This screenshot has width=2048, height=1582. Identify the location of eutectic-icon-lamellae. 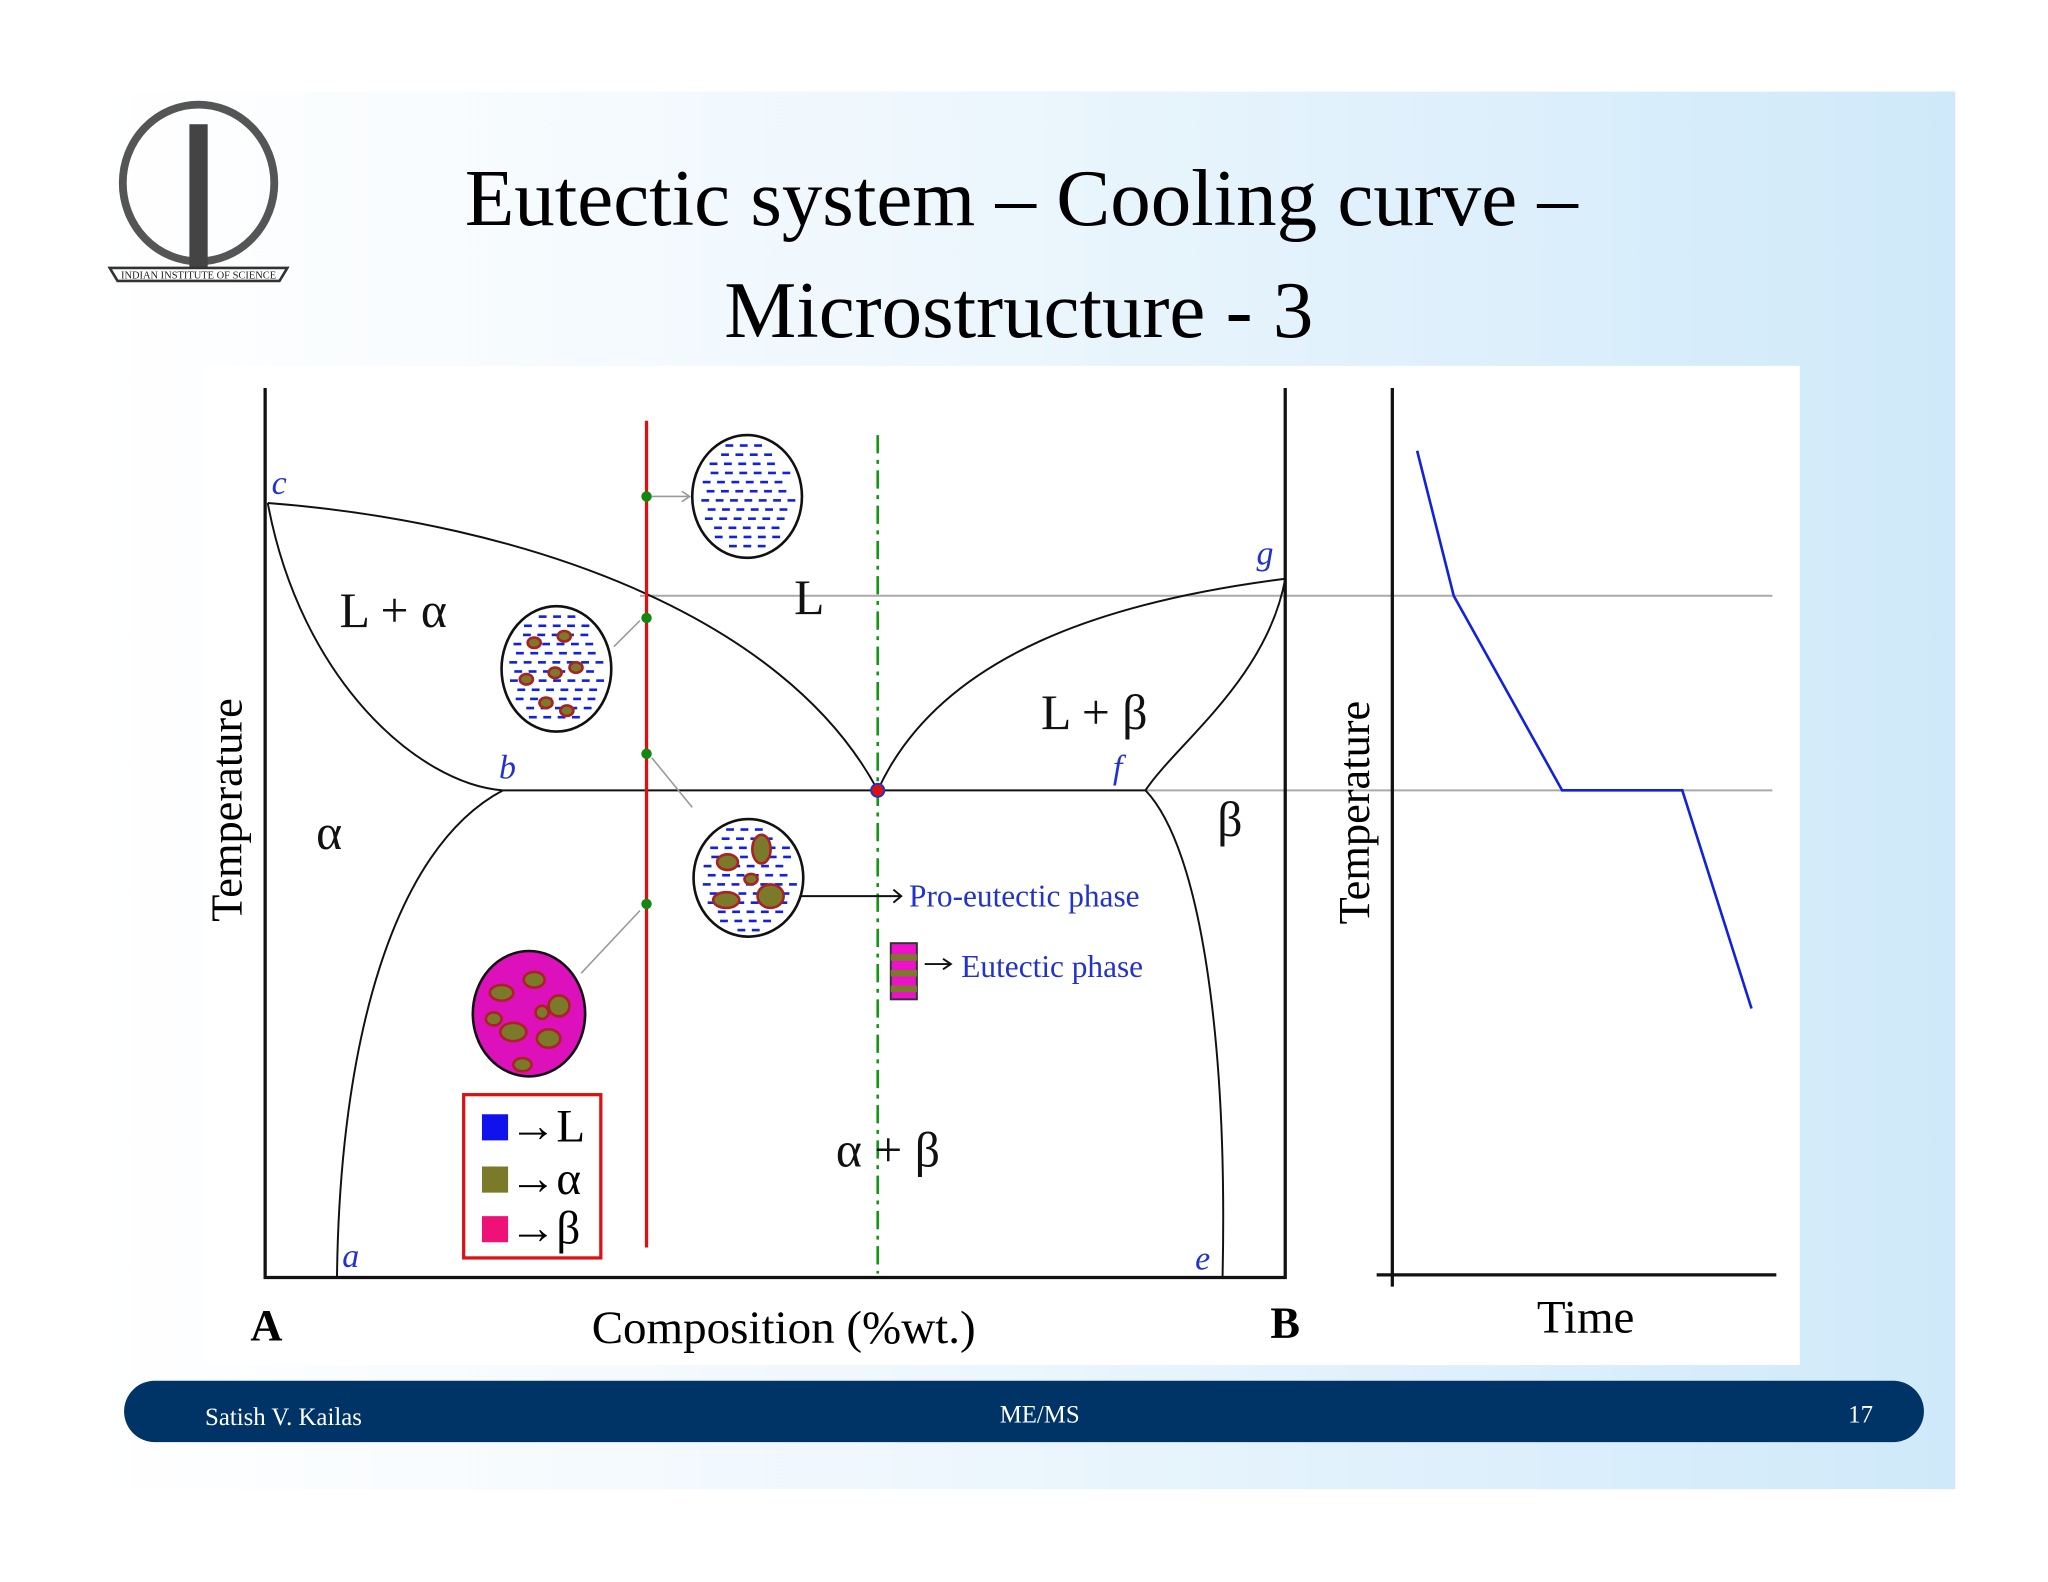
(903, 973).